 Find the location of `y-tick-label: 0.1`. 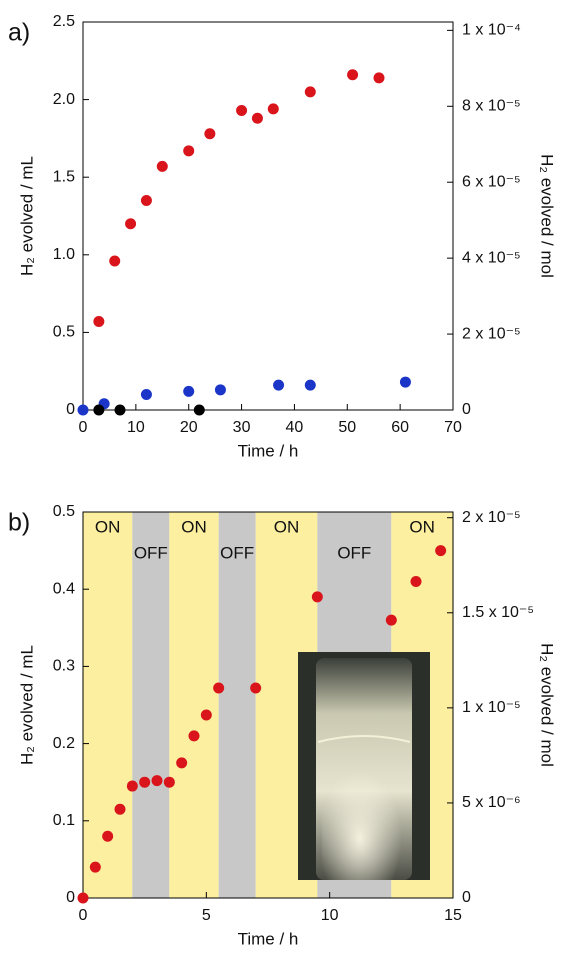

y-tick-label: 0.1 is located at coordinates (64, 820).